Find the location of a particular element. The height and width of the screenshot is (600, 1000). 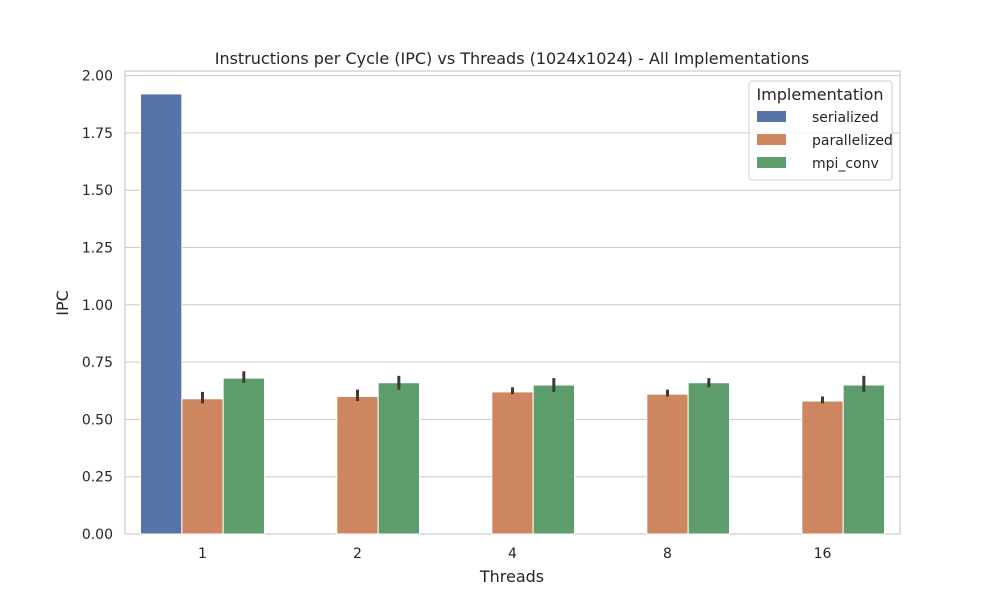

y-tick-label: 0.75 is located at coordinates (97, 363).